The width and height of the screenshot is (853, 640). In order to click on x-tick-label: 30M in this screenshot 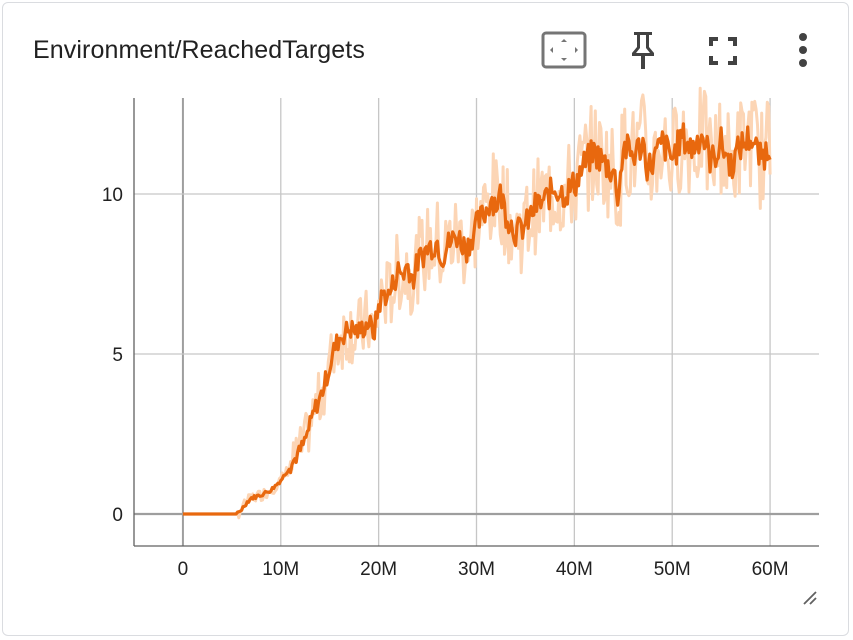, I will do `click(476, 569)`.